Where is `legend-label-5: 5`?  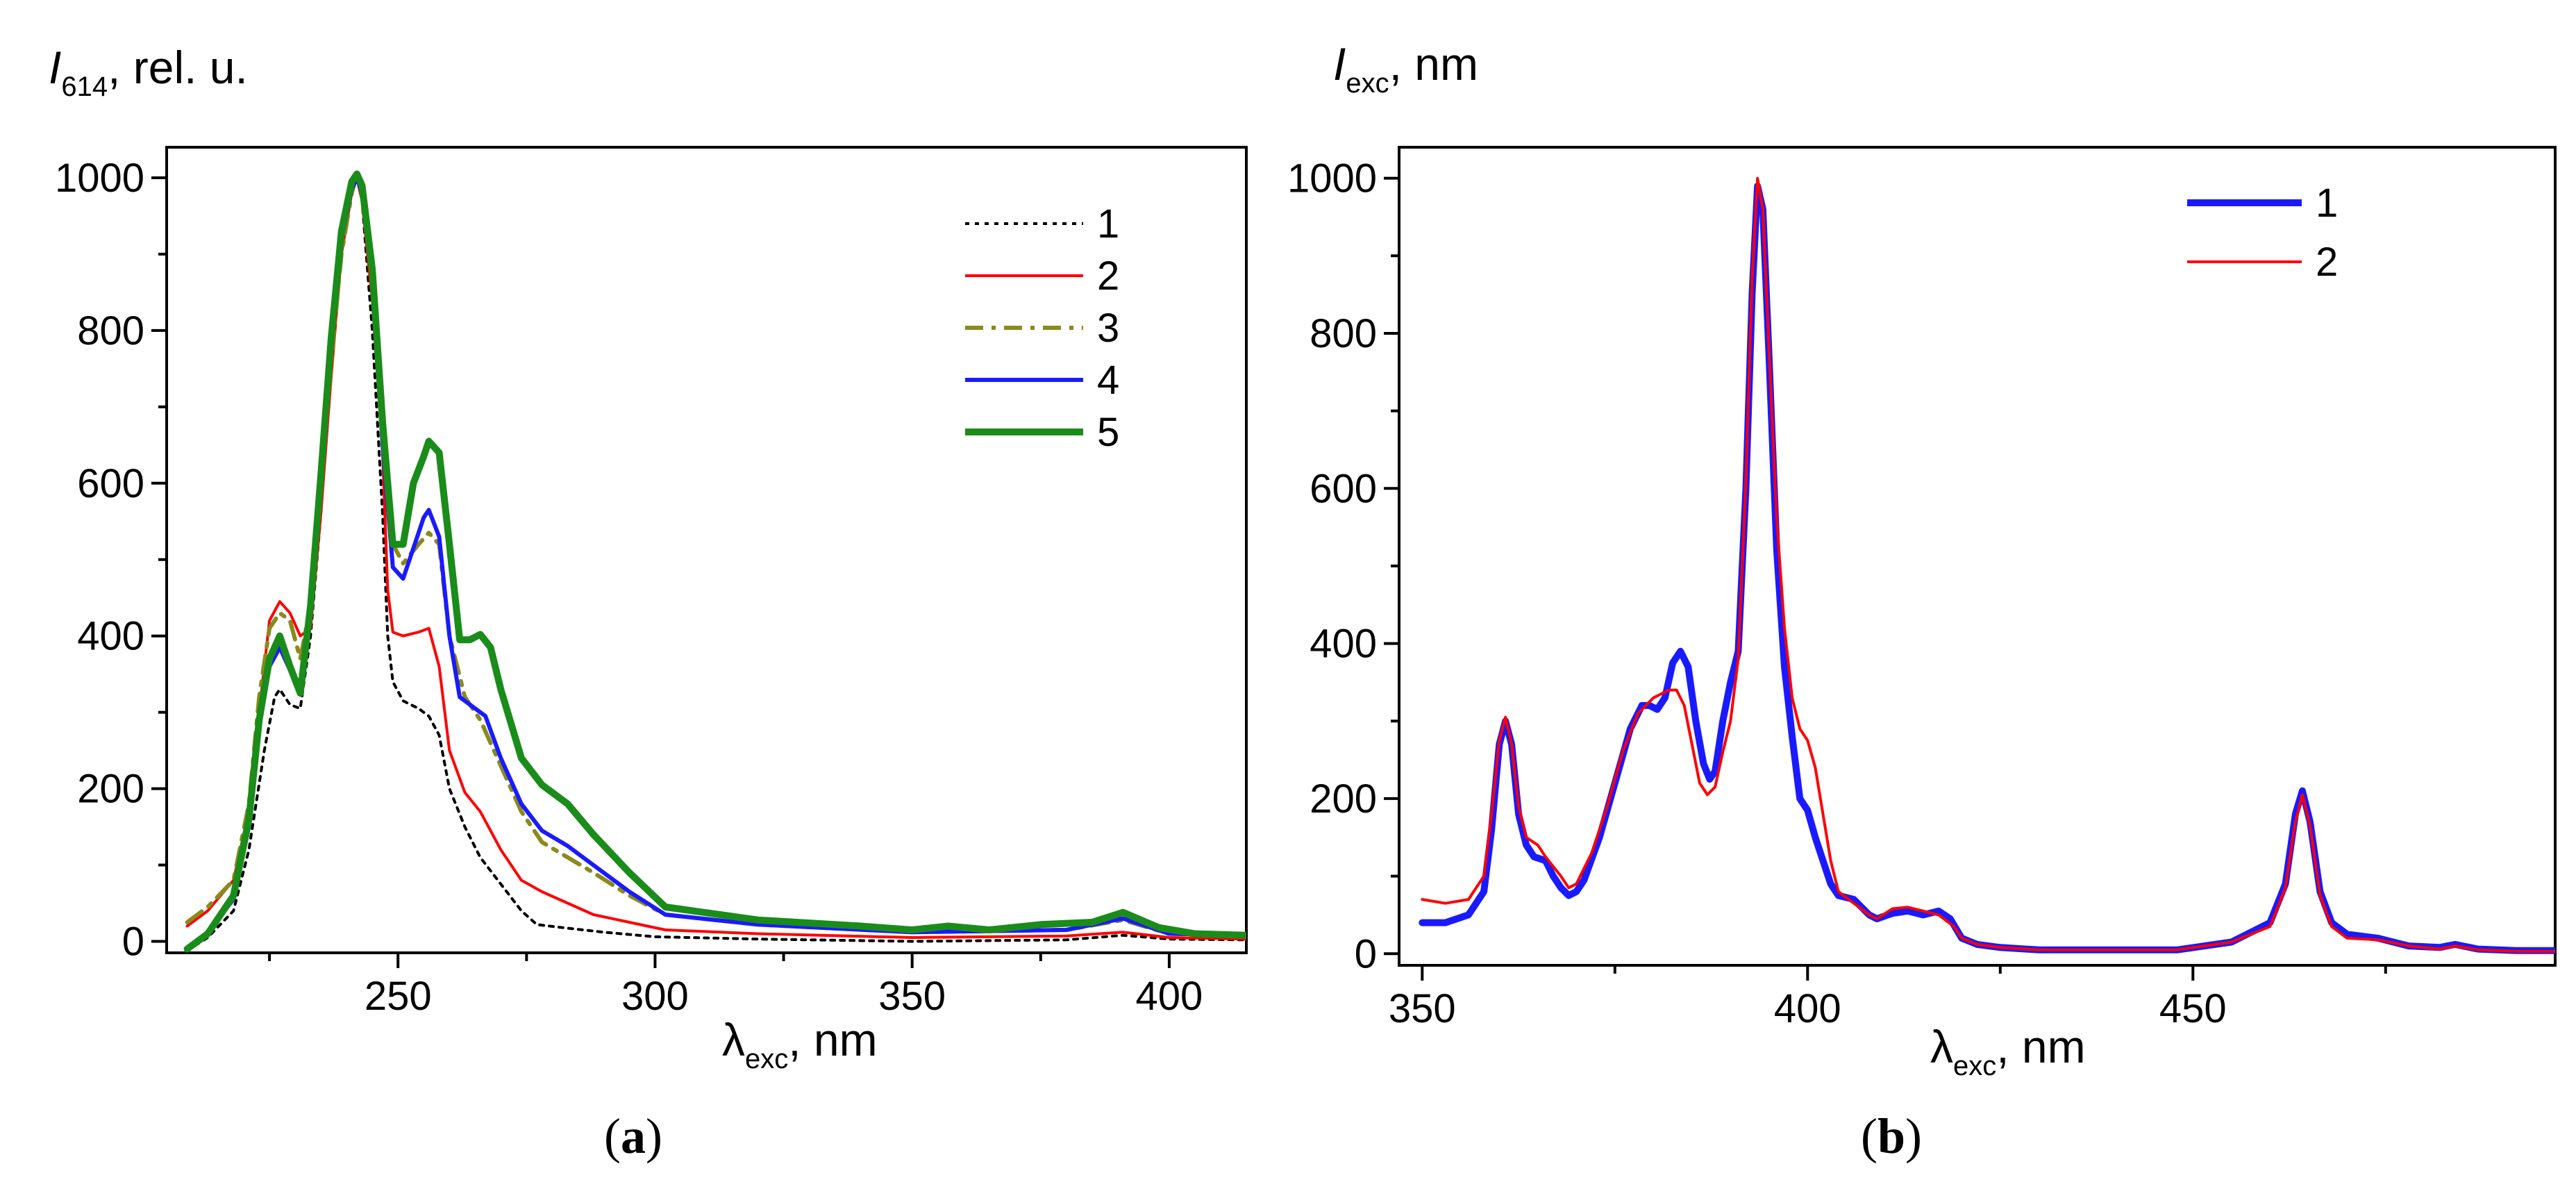
legend-label-5: 5 is located at coordinates (1108, 432).